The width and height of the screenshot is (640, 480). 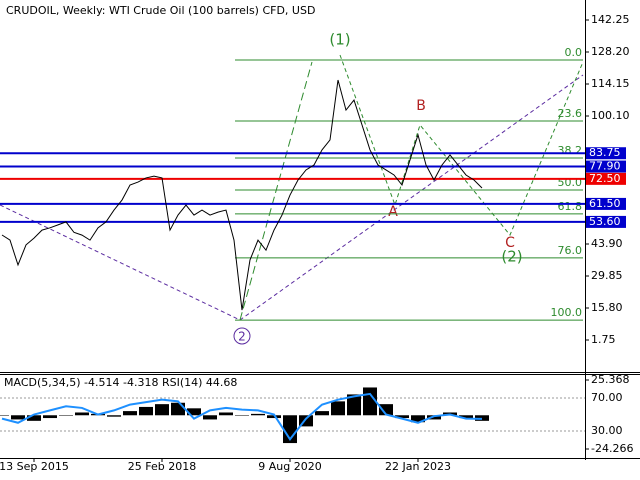 I want to click on y-tick-label: 29.85, so click(x=607, y=275).